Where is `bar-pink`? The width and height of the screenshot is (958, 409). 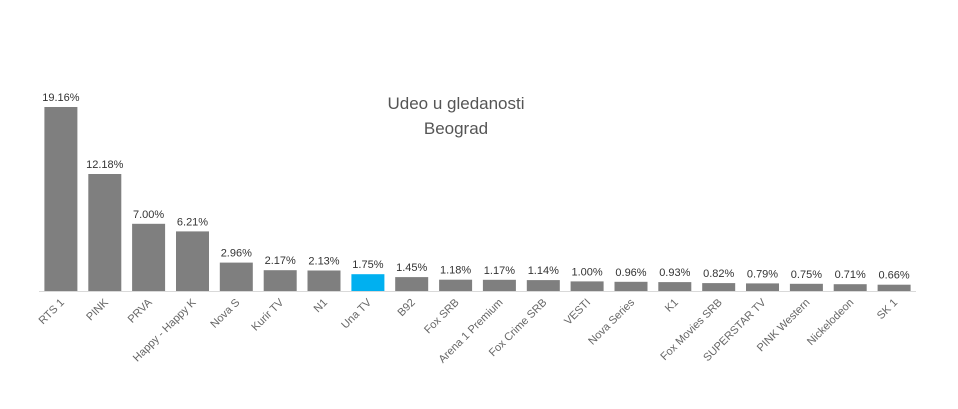
bar-pink is located at coordinates (105, 232).